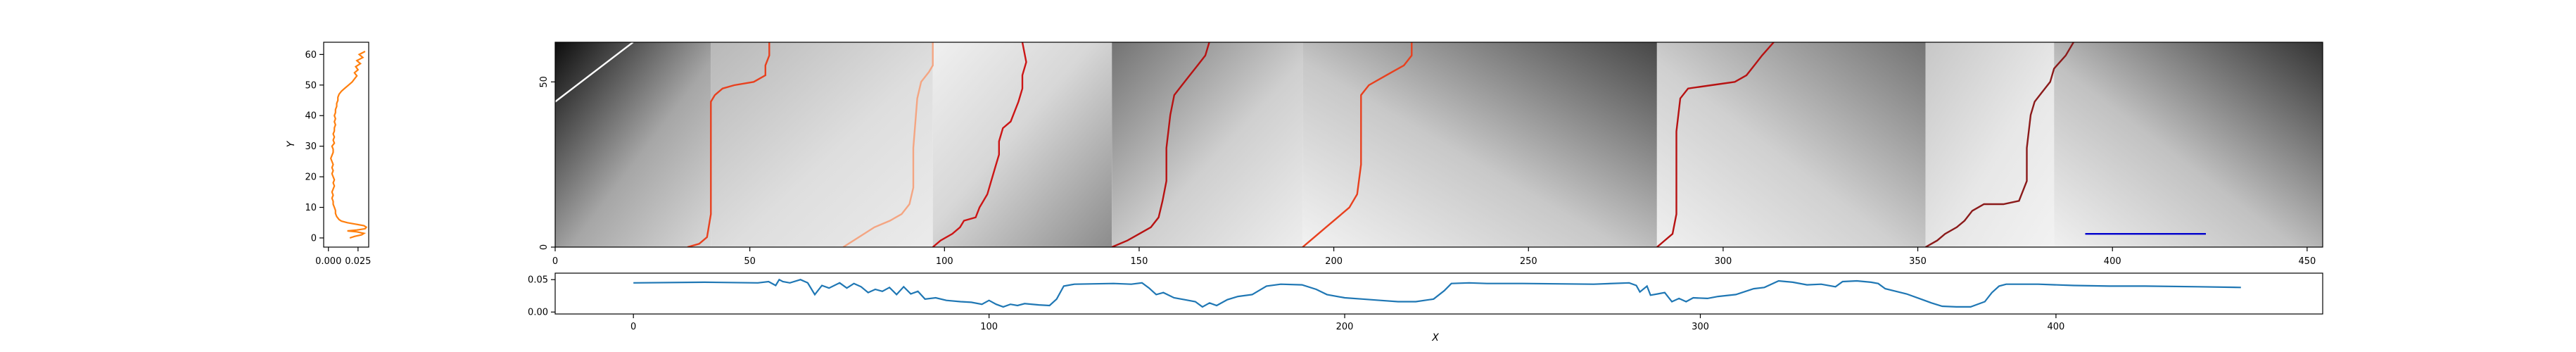 Image resolution: width=2576 pixels, height=352 pixels. What do you see at coordinates (311, 177) in the screenshot?
I see `left-y-tick-label: 20` at bounding box center [311, 177].